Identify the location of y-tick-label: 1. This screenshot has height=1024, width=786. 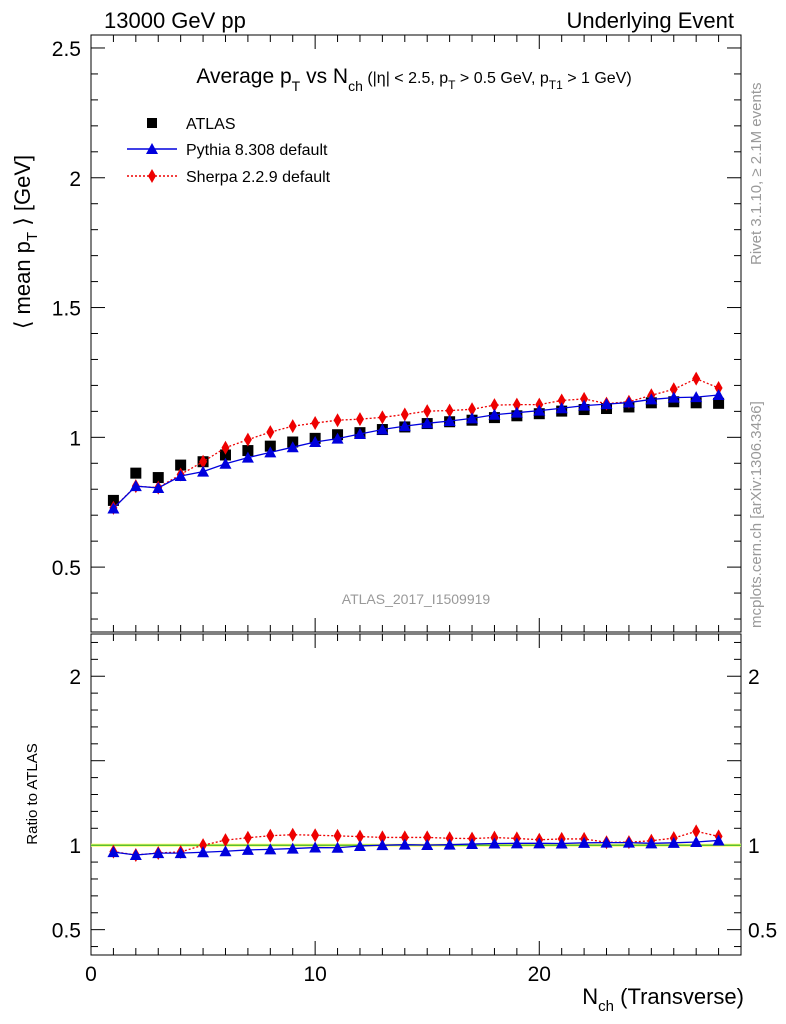
(75, 438).